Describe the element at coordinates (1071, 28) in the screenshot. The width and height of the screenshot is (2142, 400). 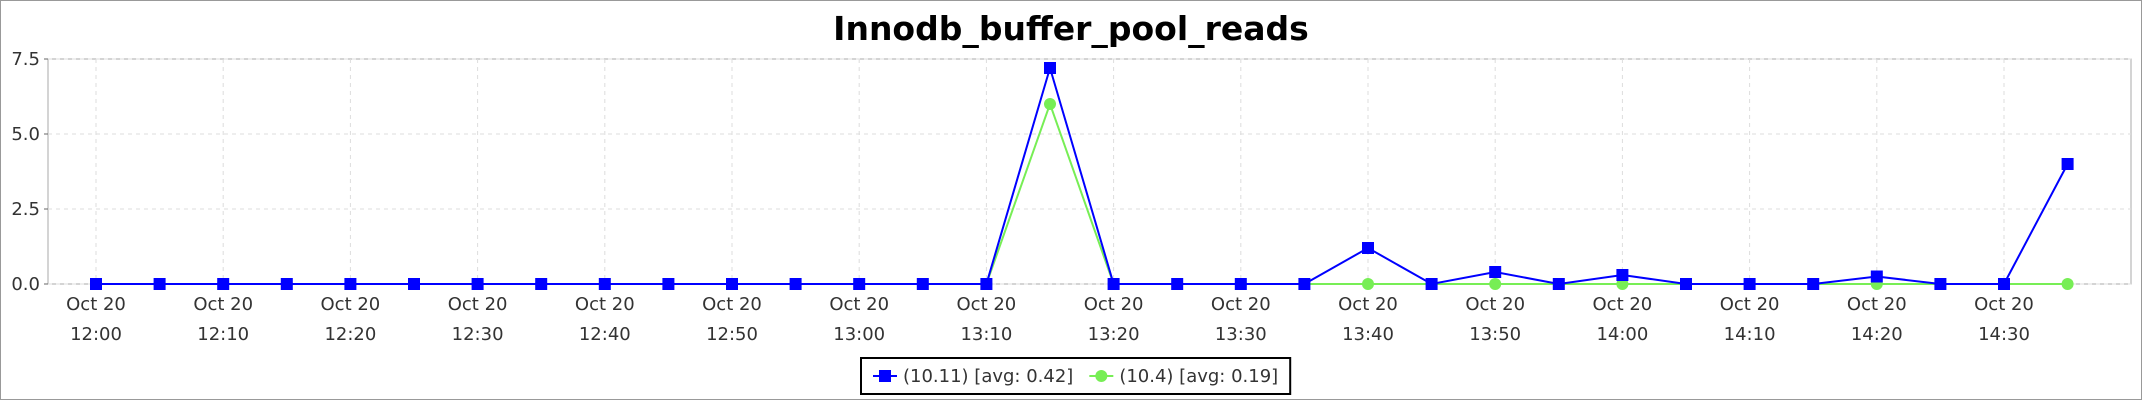
I see `chart-title: Innodb_buffer_pool_reads` at that location.